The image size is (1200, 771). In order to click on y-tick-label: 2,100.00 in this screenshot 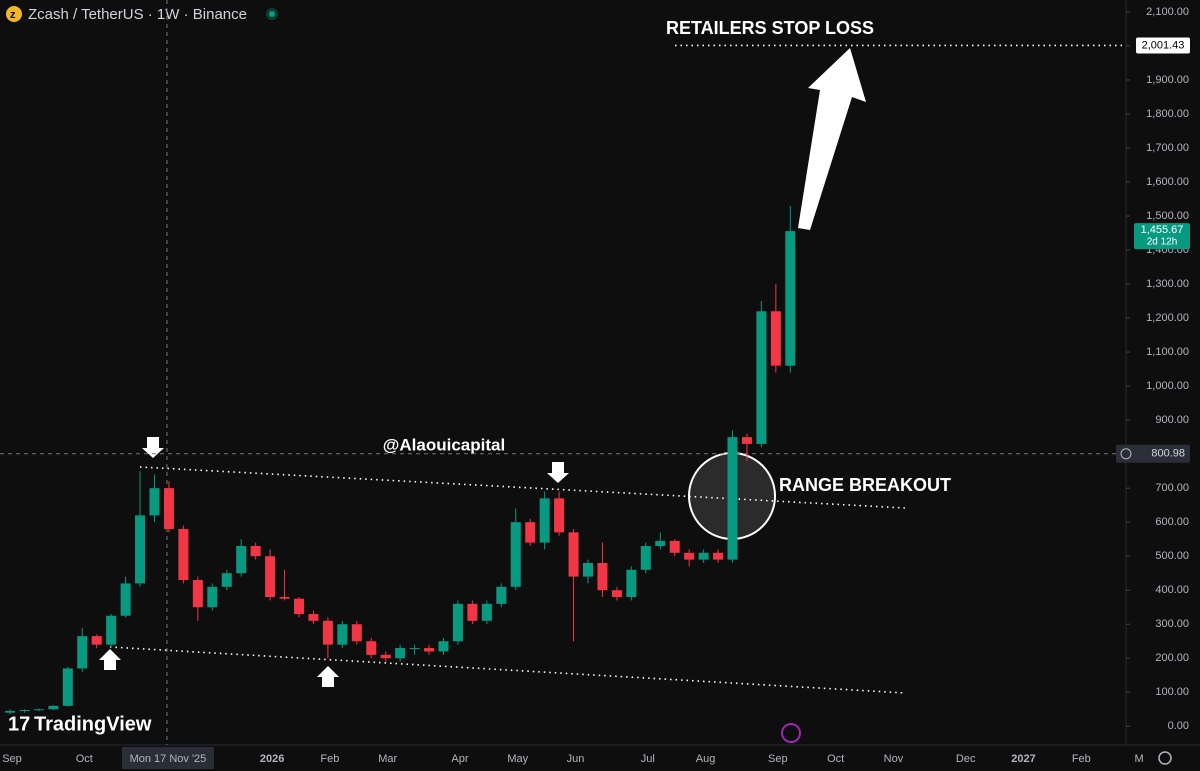, I will do `click(1167, 12)`.